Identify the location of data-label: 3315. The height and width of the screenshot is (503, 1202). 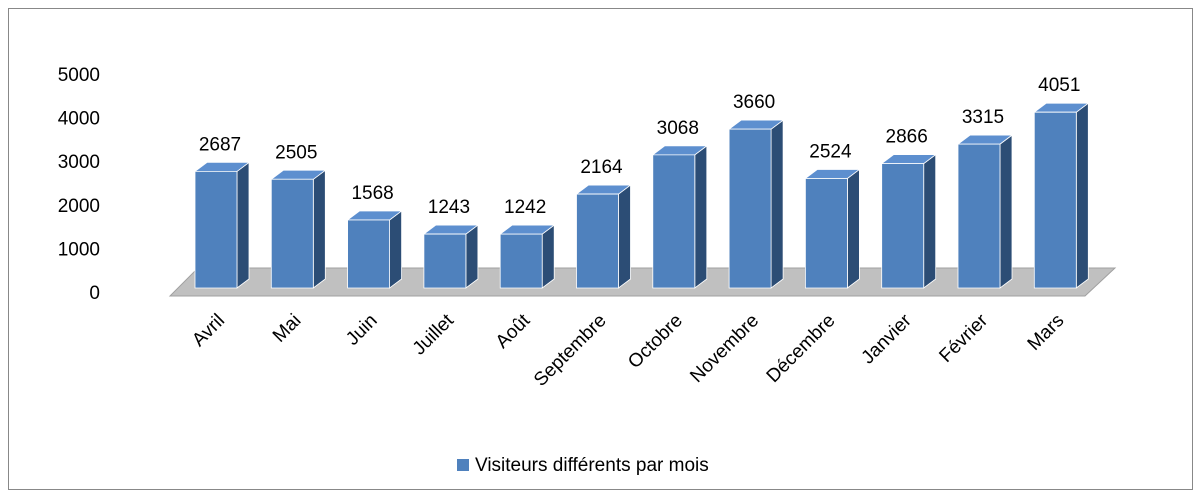
(983, 117).